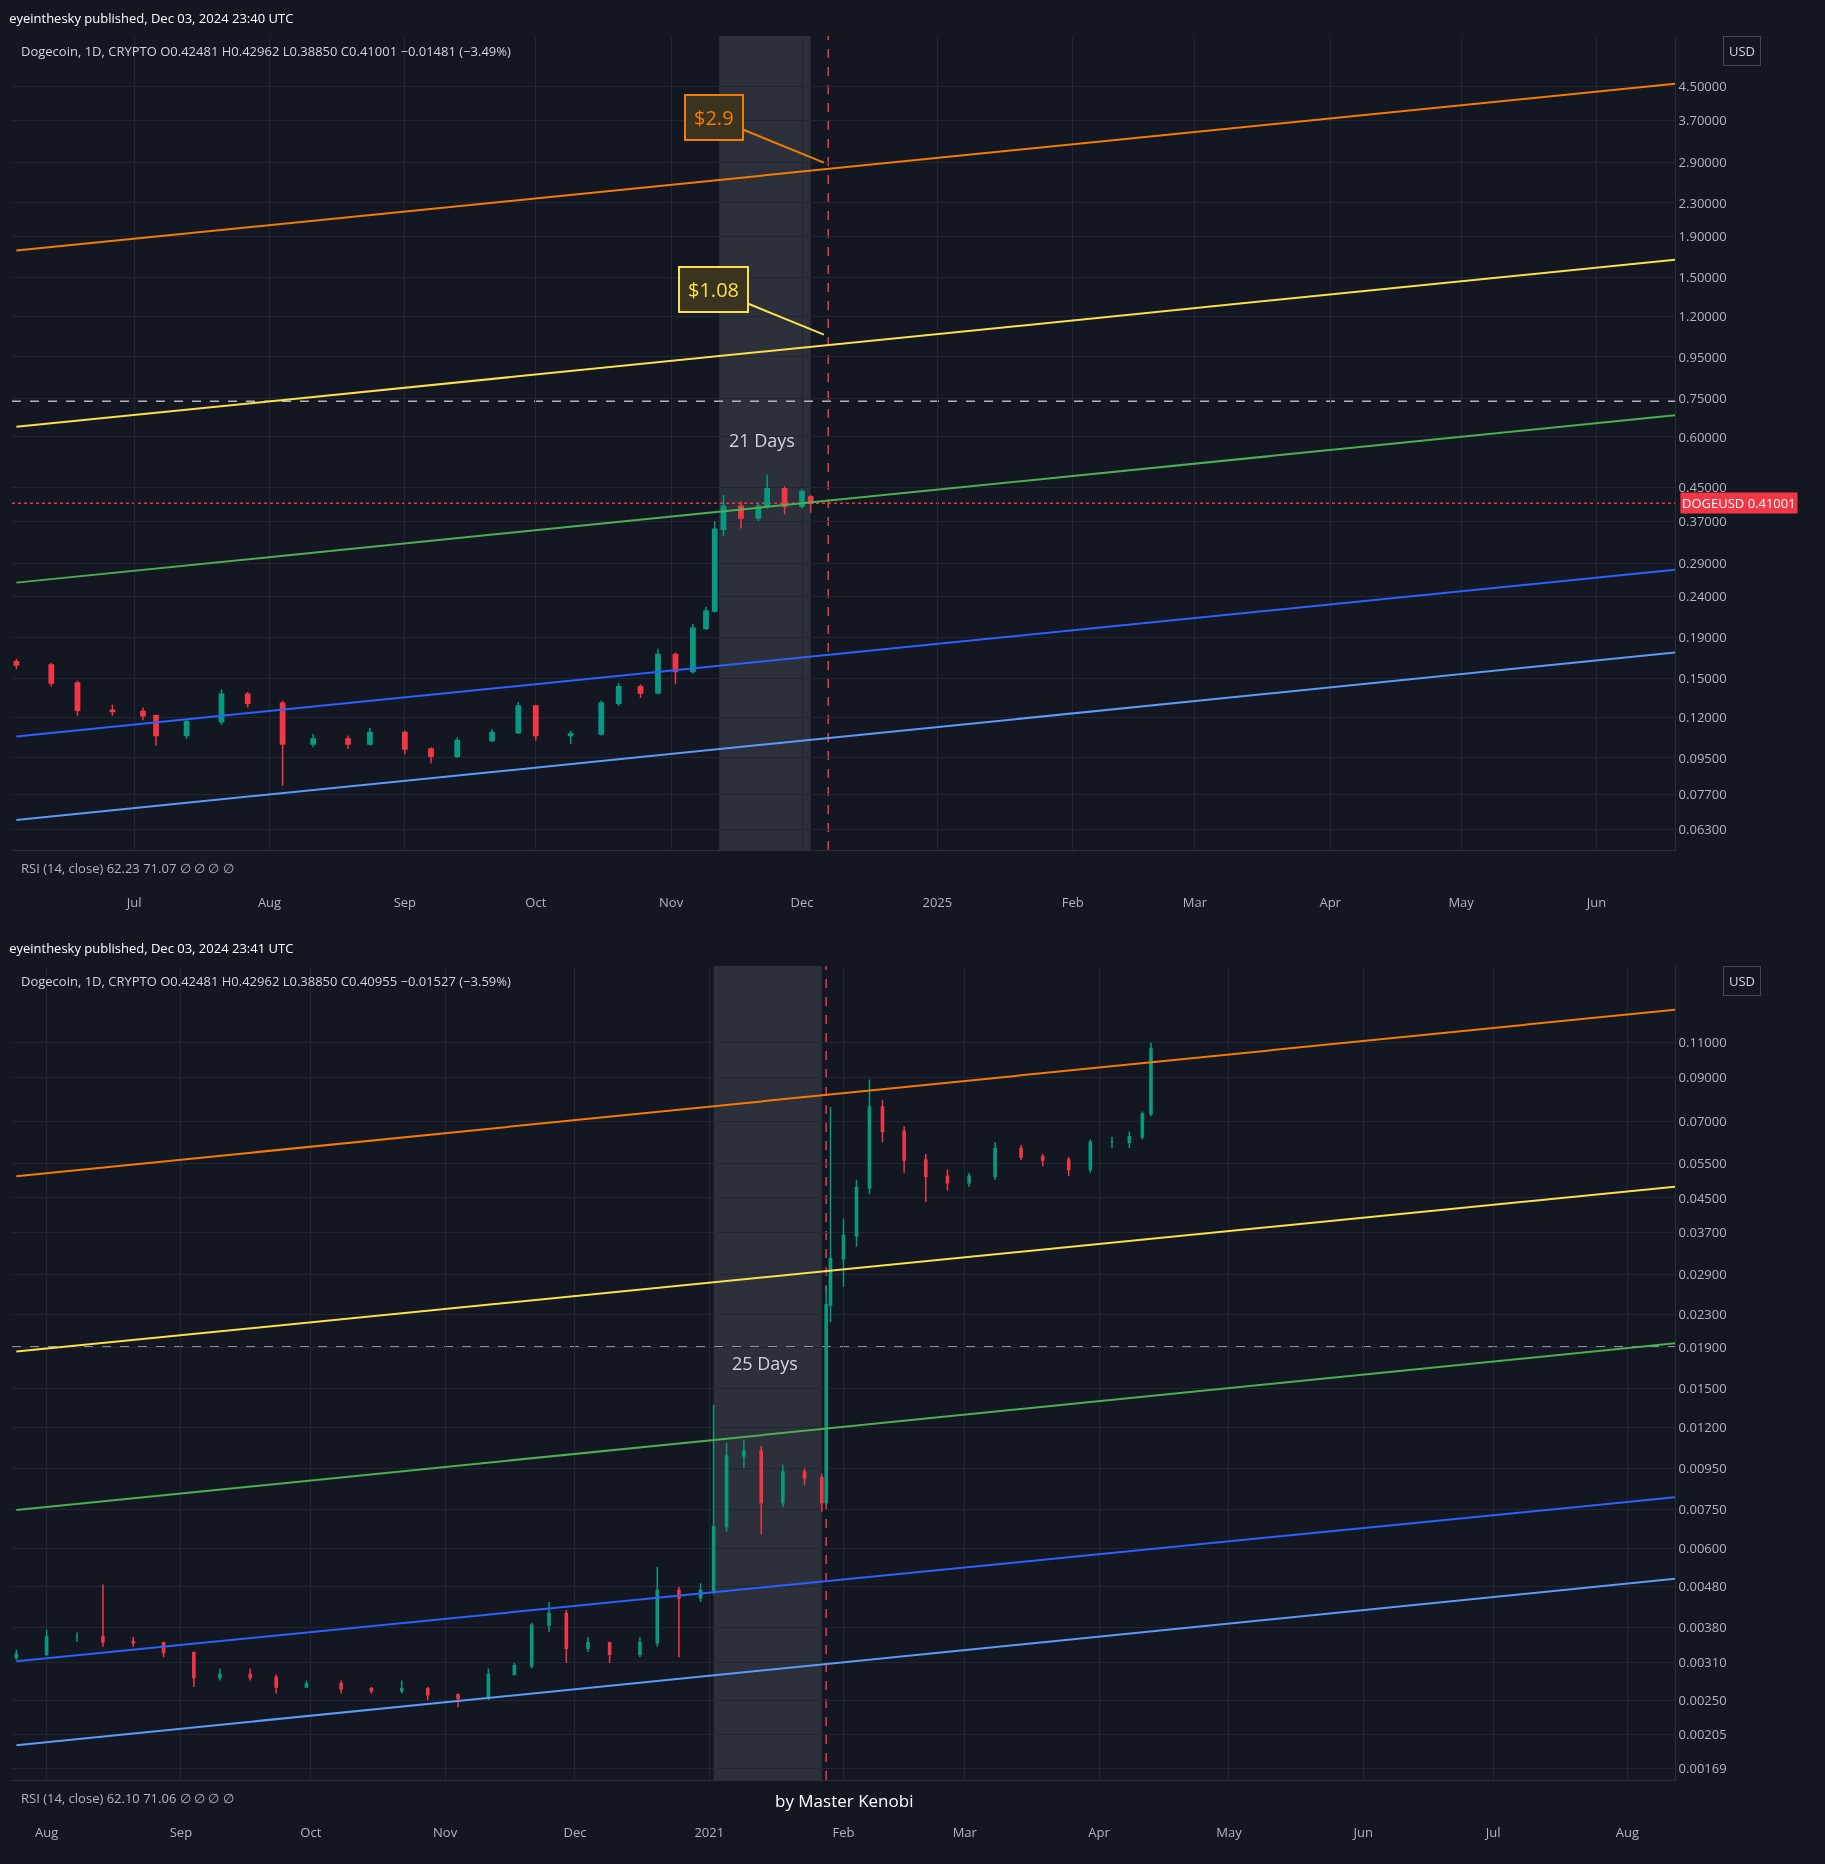  I want to click on annotation: 25 Days, so click(765, 1363).